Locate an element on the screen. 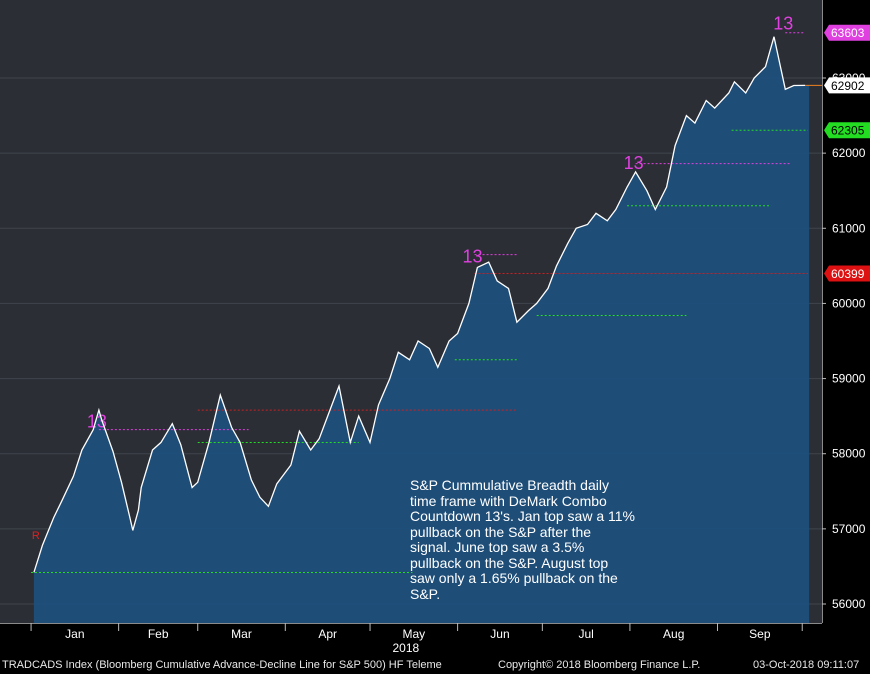 The height and width of the screenshot is (674, 870). level-tag-label: 60399 is located at coordinates (848, 274).